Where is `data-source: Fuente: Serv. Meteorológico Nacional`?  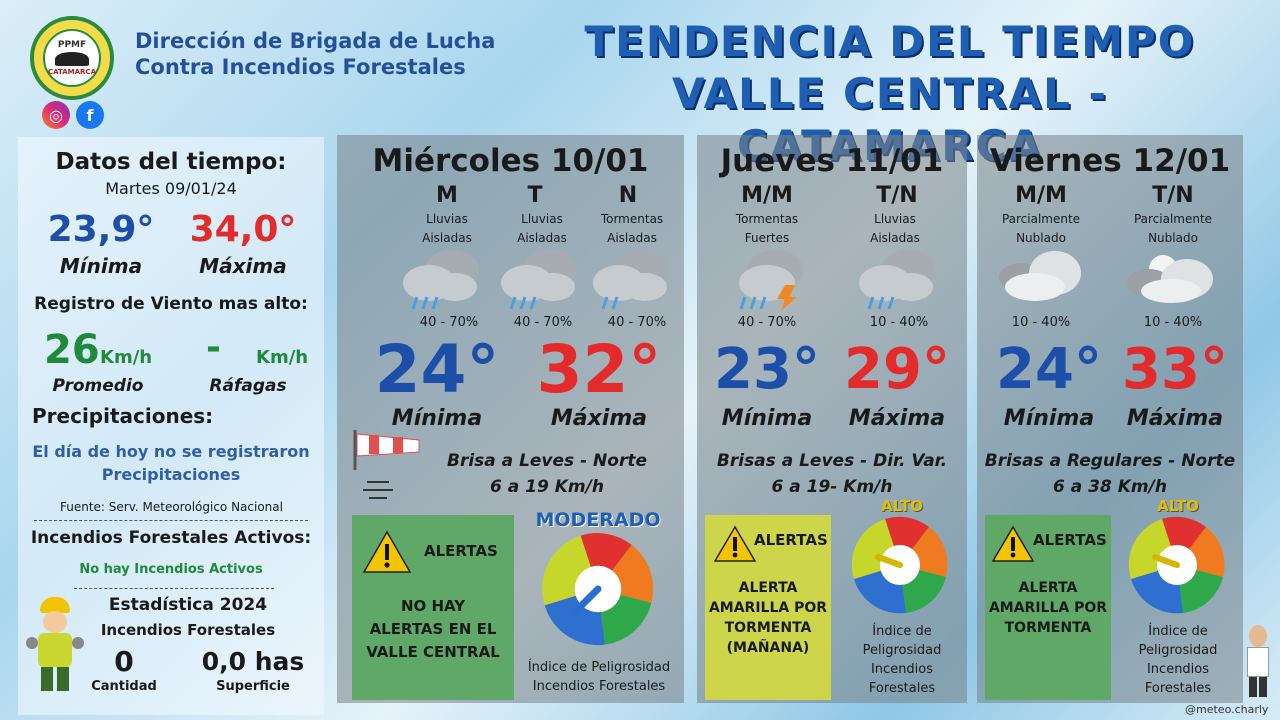 data-source: Fuente: Serv. Meteorológico Nacional is located at coordinates (171, 507).